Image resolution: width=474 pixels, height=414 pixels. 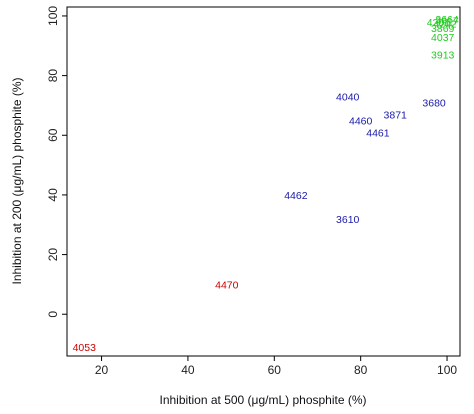 What do you see at coordinates (53, 135) in the screenshot?
I see `y-tick-label: 60` at bounding box center [53, 135].